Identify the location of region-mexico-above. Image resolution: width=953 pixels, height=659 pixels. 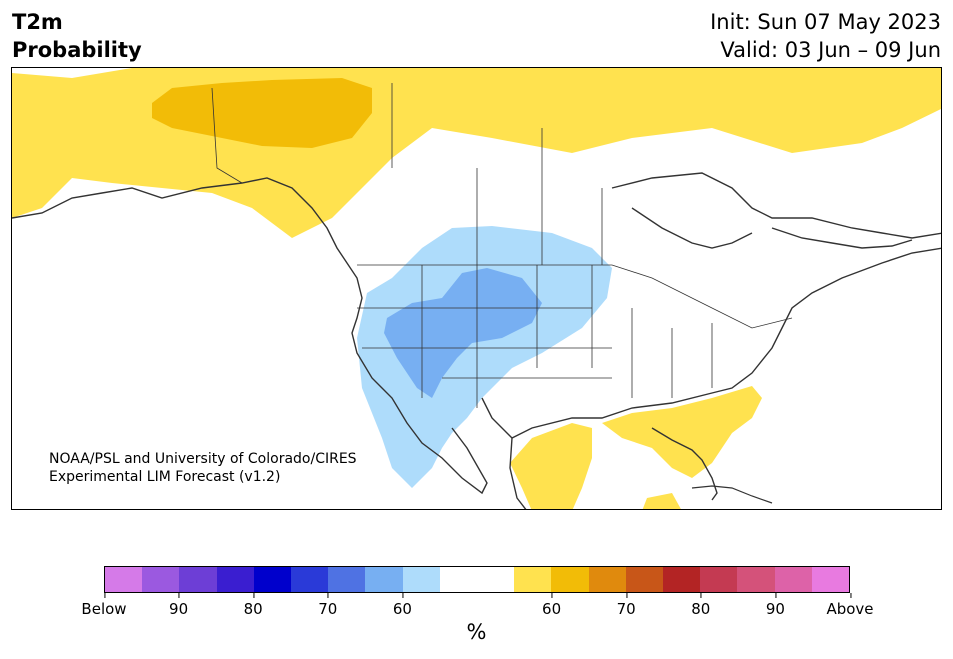
(551, 466).